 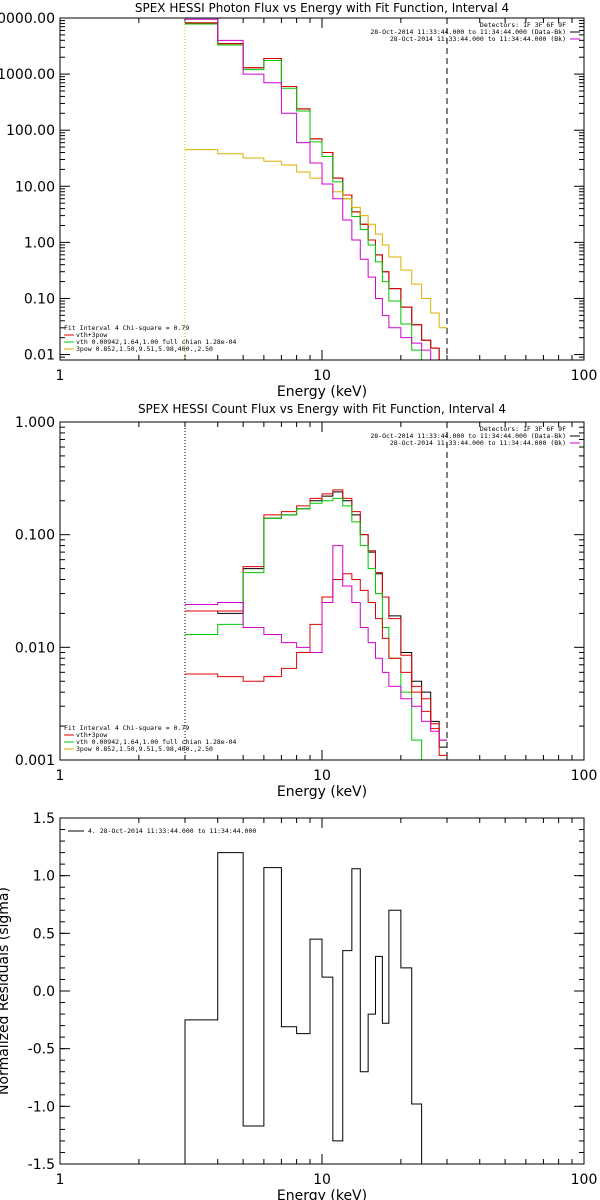 I want to click on y-tick-label: -0.5, so click(x=41, y=1050).